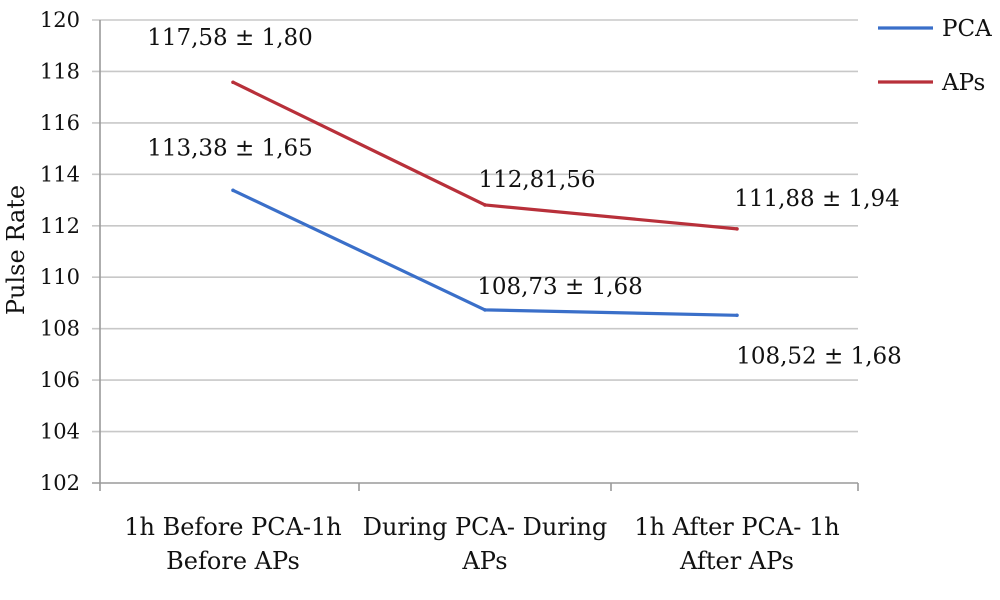 This screenshot has height=600, width=1000. Describe the element at coordinates (60, 71) in the screenshot. I see `y-tick-label: 118` at that location.